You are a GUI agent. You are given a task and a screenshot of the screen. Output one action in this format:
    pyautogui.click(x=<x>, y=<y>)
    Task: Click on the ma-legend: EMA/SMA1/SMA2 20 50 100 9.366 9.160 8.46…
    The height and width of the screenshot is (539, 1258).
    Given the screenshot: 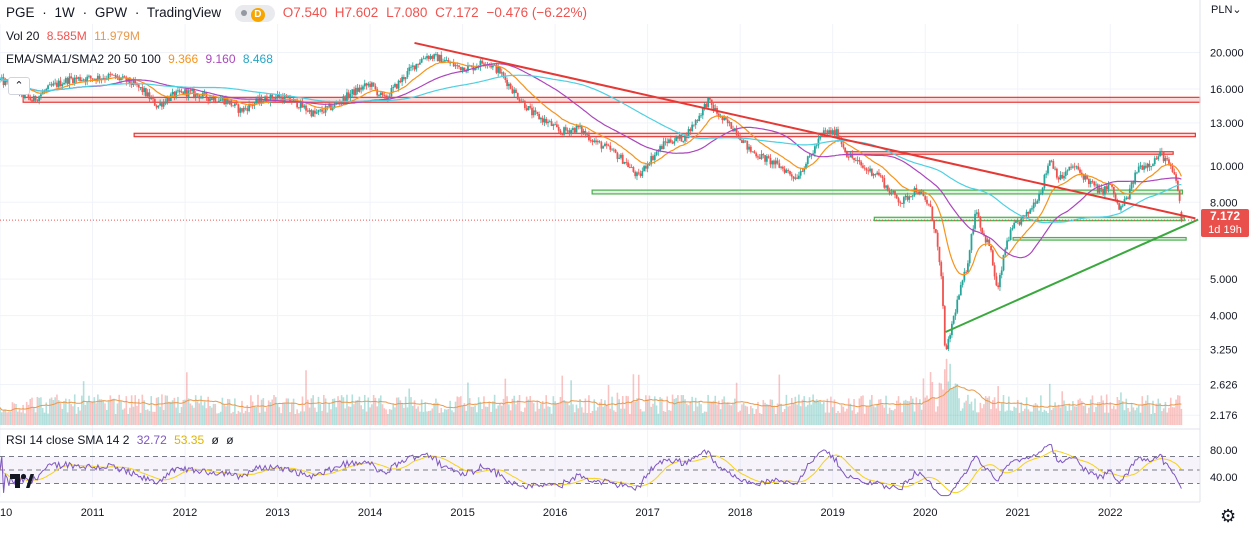 What is the action you would take?
    pyautogui.click(x=141, y=59)
    